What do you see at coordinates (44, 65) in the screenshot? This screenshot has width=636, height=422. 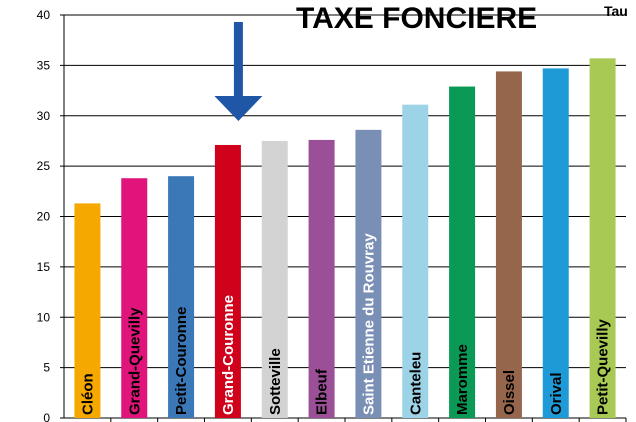 I see `y-tick-label: 35` at bounding box center [44, 65].